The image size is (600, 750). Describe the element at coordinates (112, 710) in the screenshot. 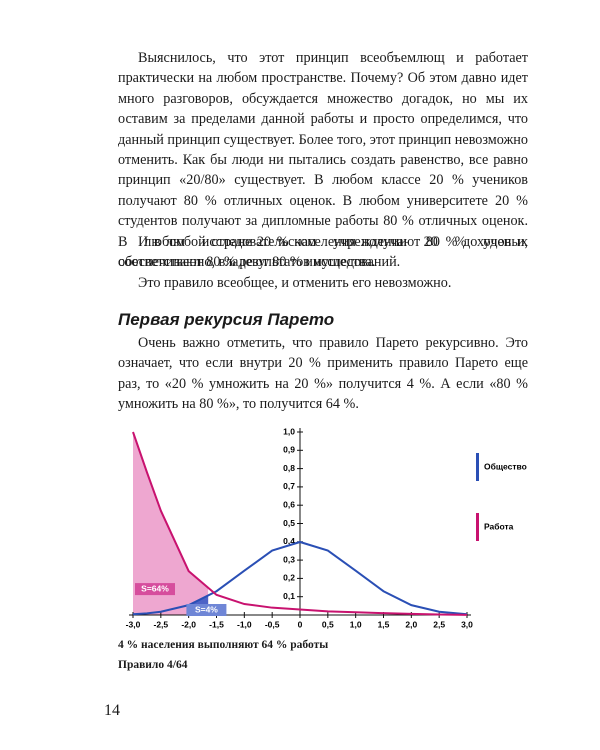

I see `page-number: 14` at that location.